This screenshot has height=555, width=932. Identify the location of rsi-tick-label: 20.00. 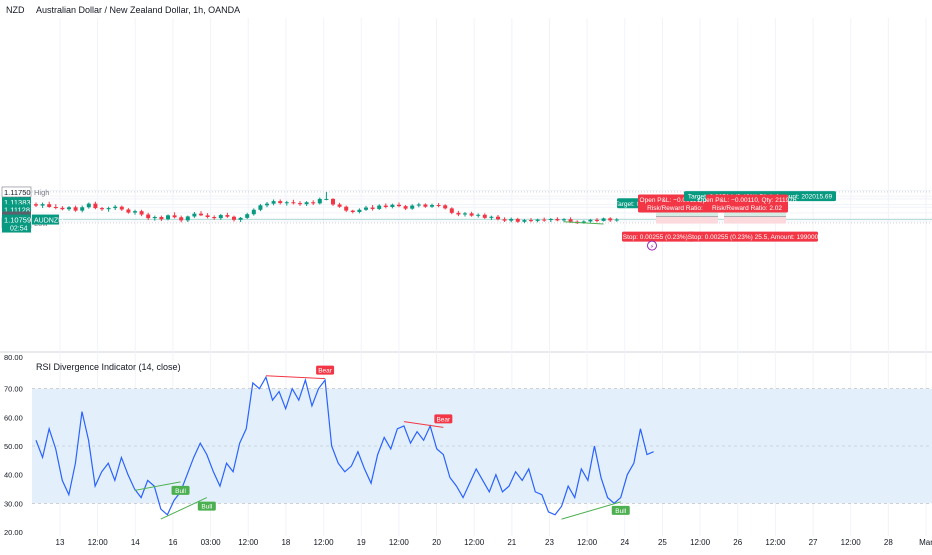
(13, 532).